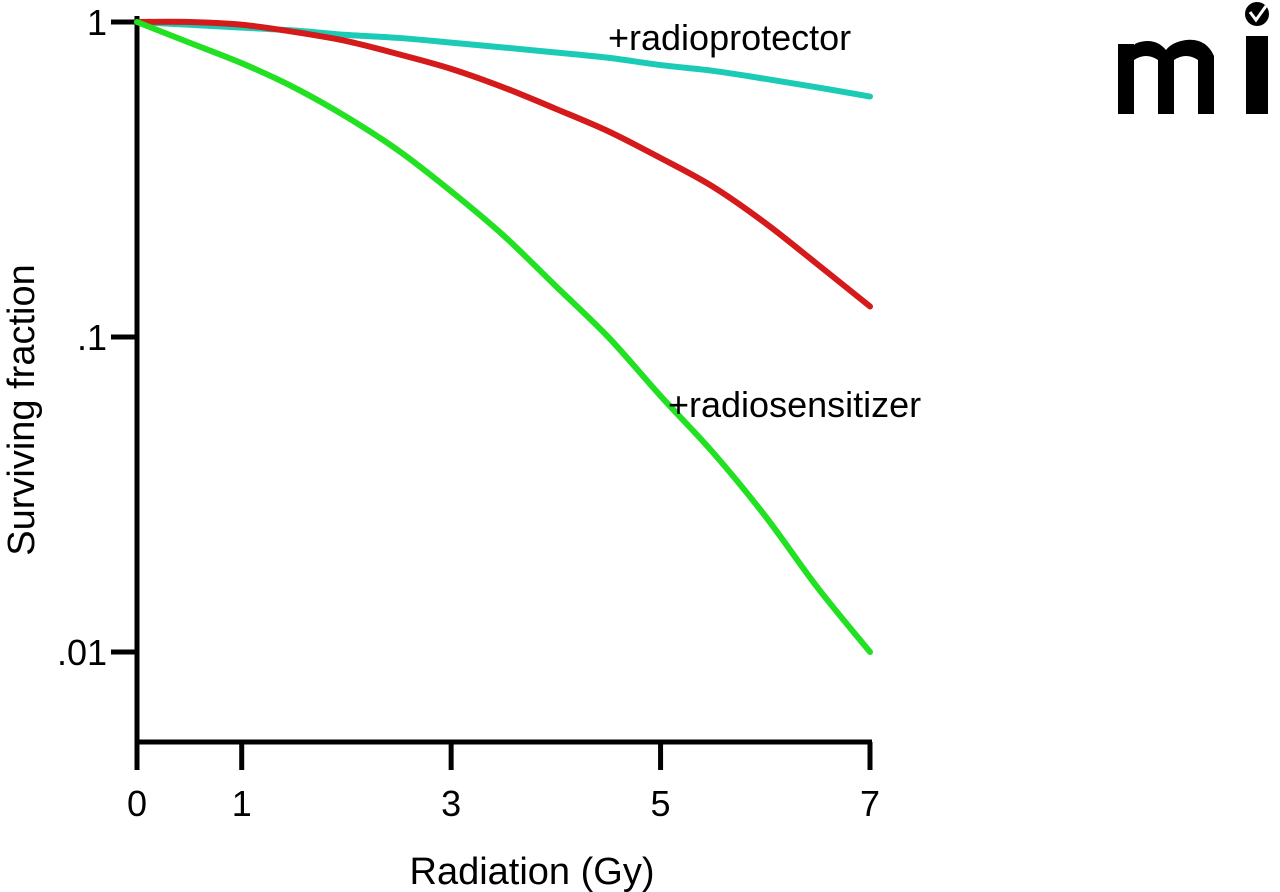 Image resolution: width=1280 pixels, height=892 pixels. I want to click on mi-logo, so click(1193, 58).